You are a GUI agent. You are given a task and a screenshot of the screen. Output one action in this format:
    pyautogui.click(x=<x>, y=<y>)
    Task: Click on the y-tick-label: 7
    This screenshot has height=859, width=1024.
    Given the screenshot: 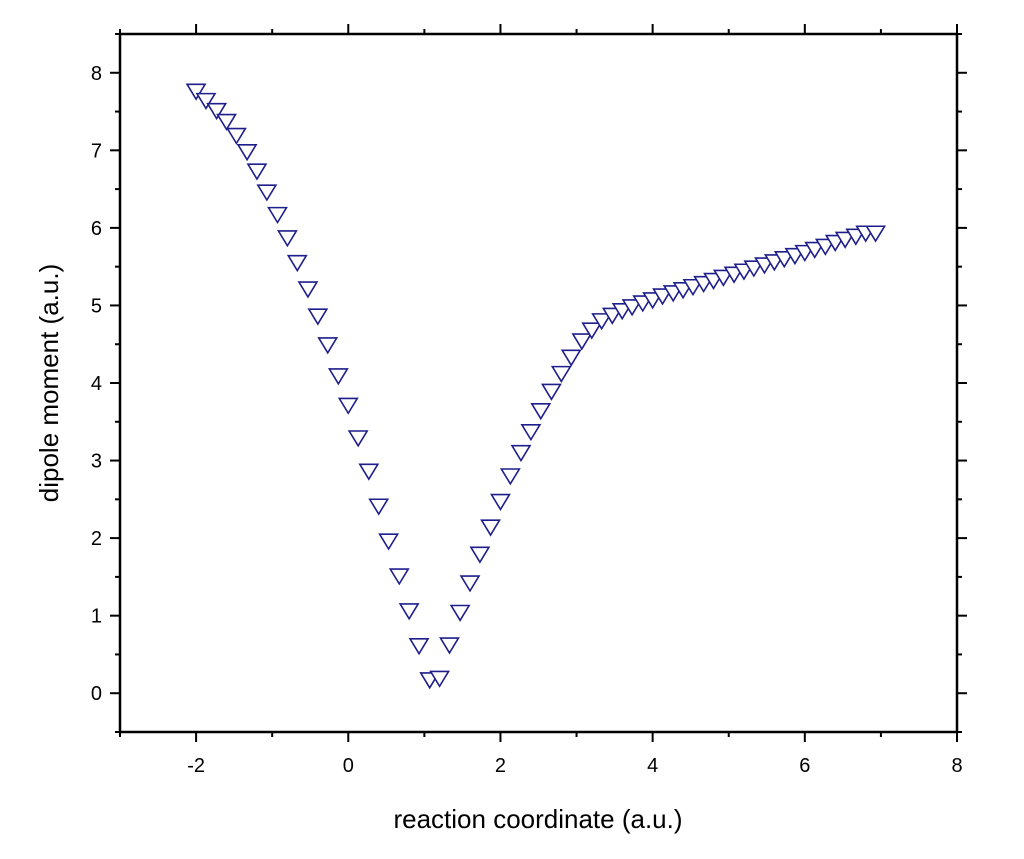 What is the action you would take?
    pyautogui.click(x=96, y=151)
    